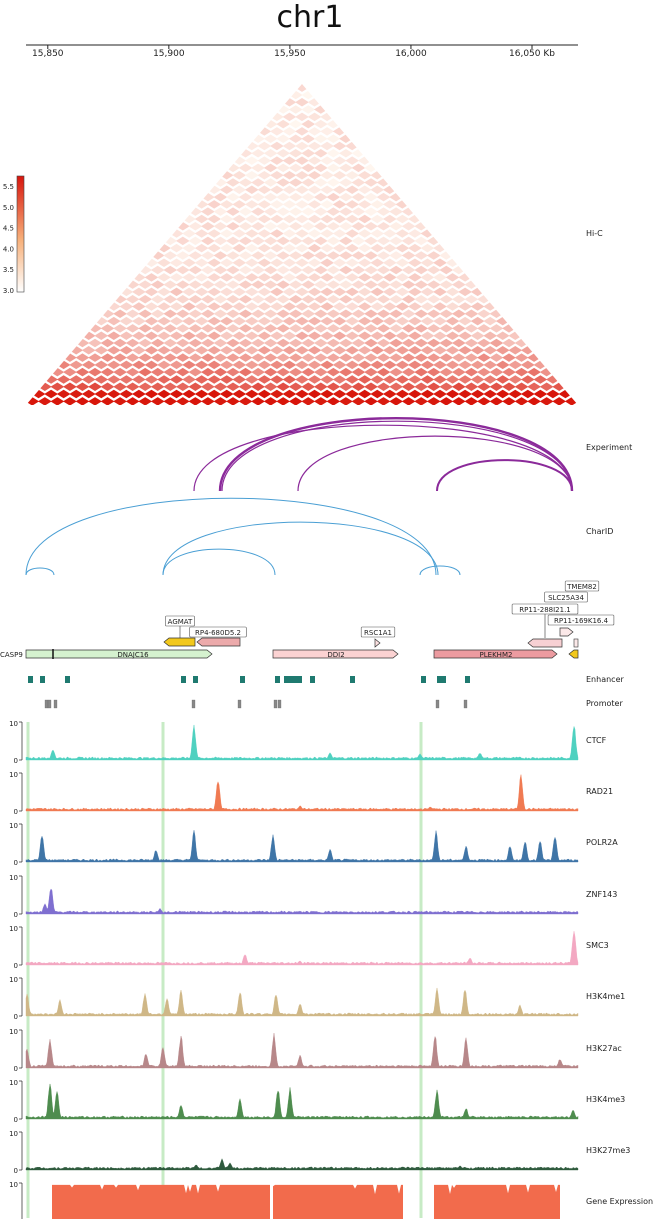 The image size is (662, 1219). What do you see at coordinates (597, 945) in the screenshot?
I see `signal-track-label: SMC3` at bounding box center [597, 945].